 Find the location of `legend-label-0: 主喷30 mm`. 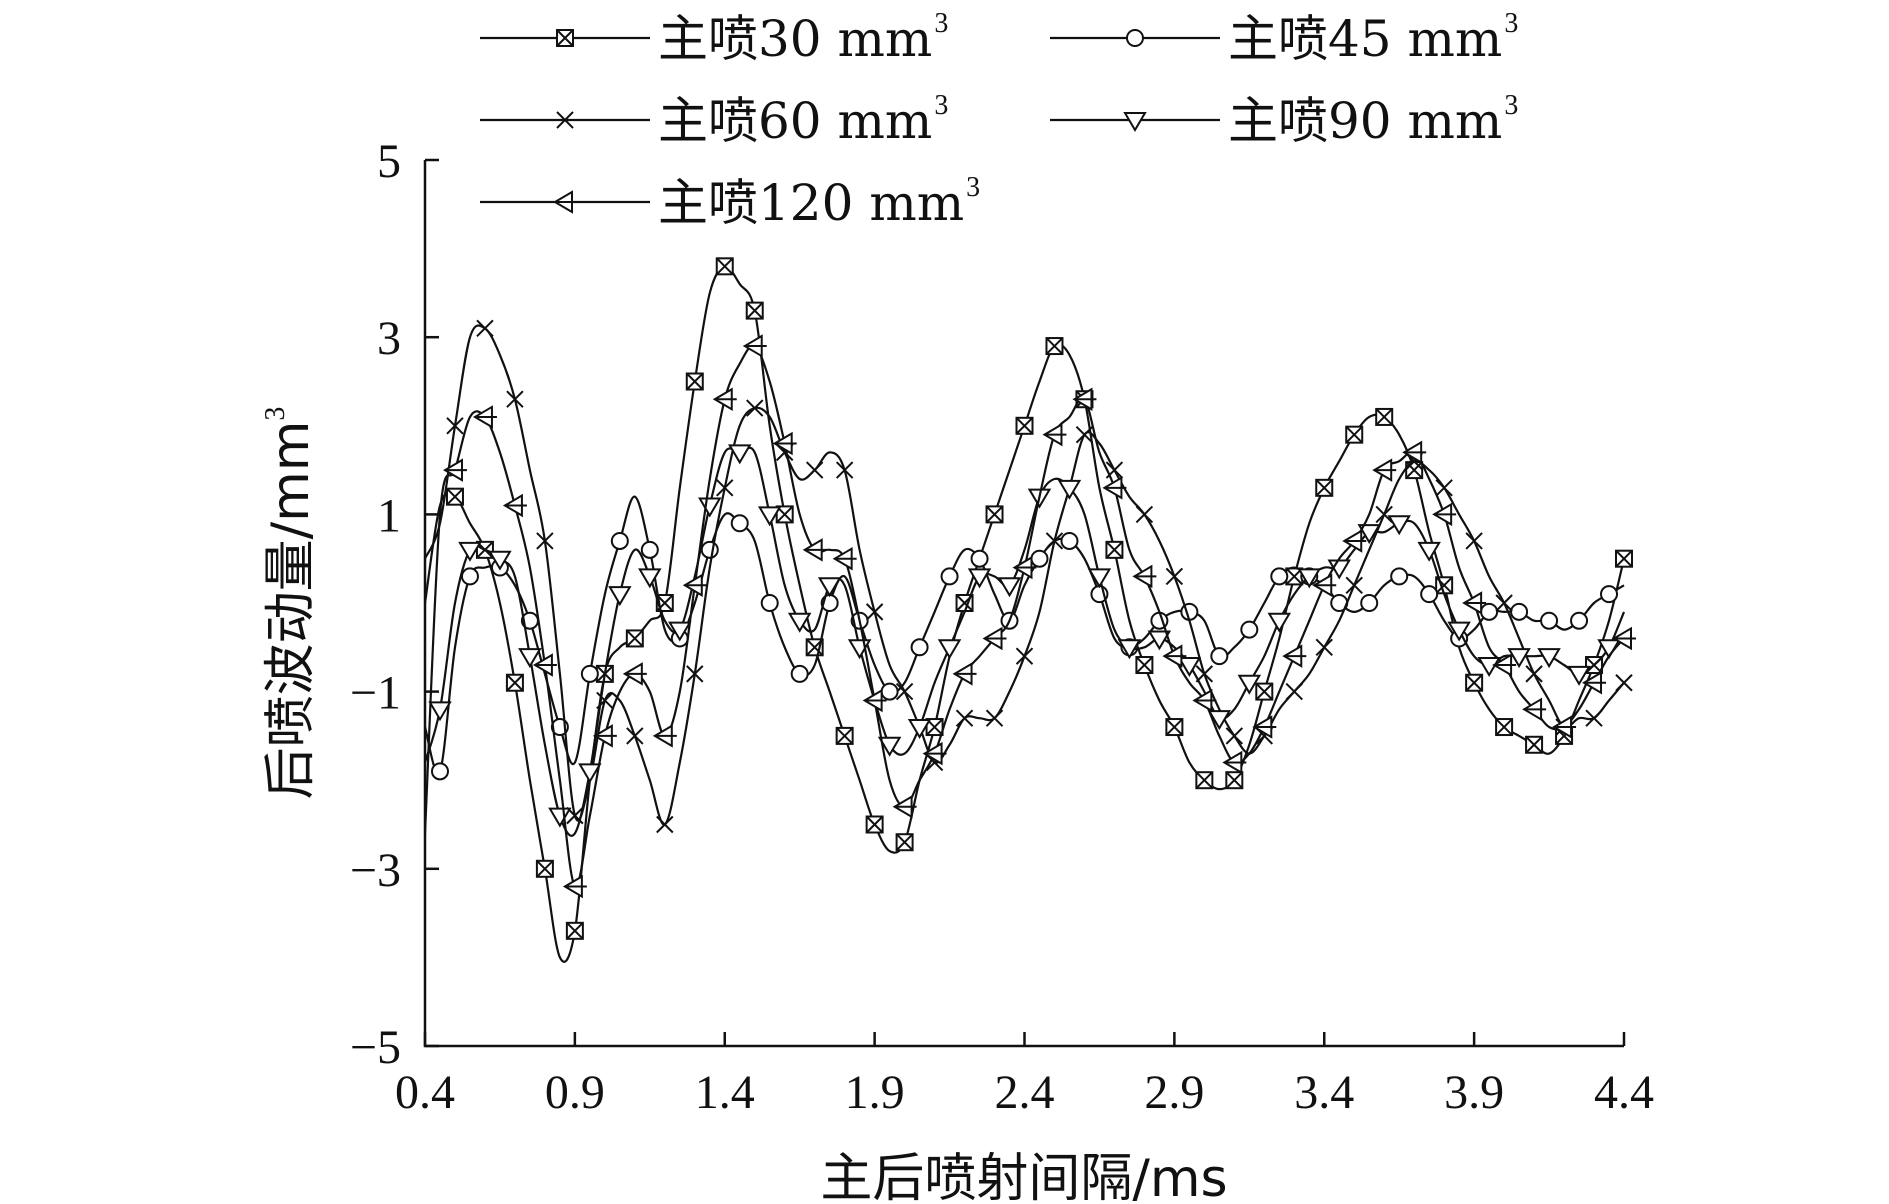

legend-label-0: 主喷30 mm is located at coordinates (795, 39).